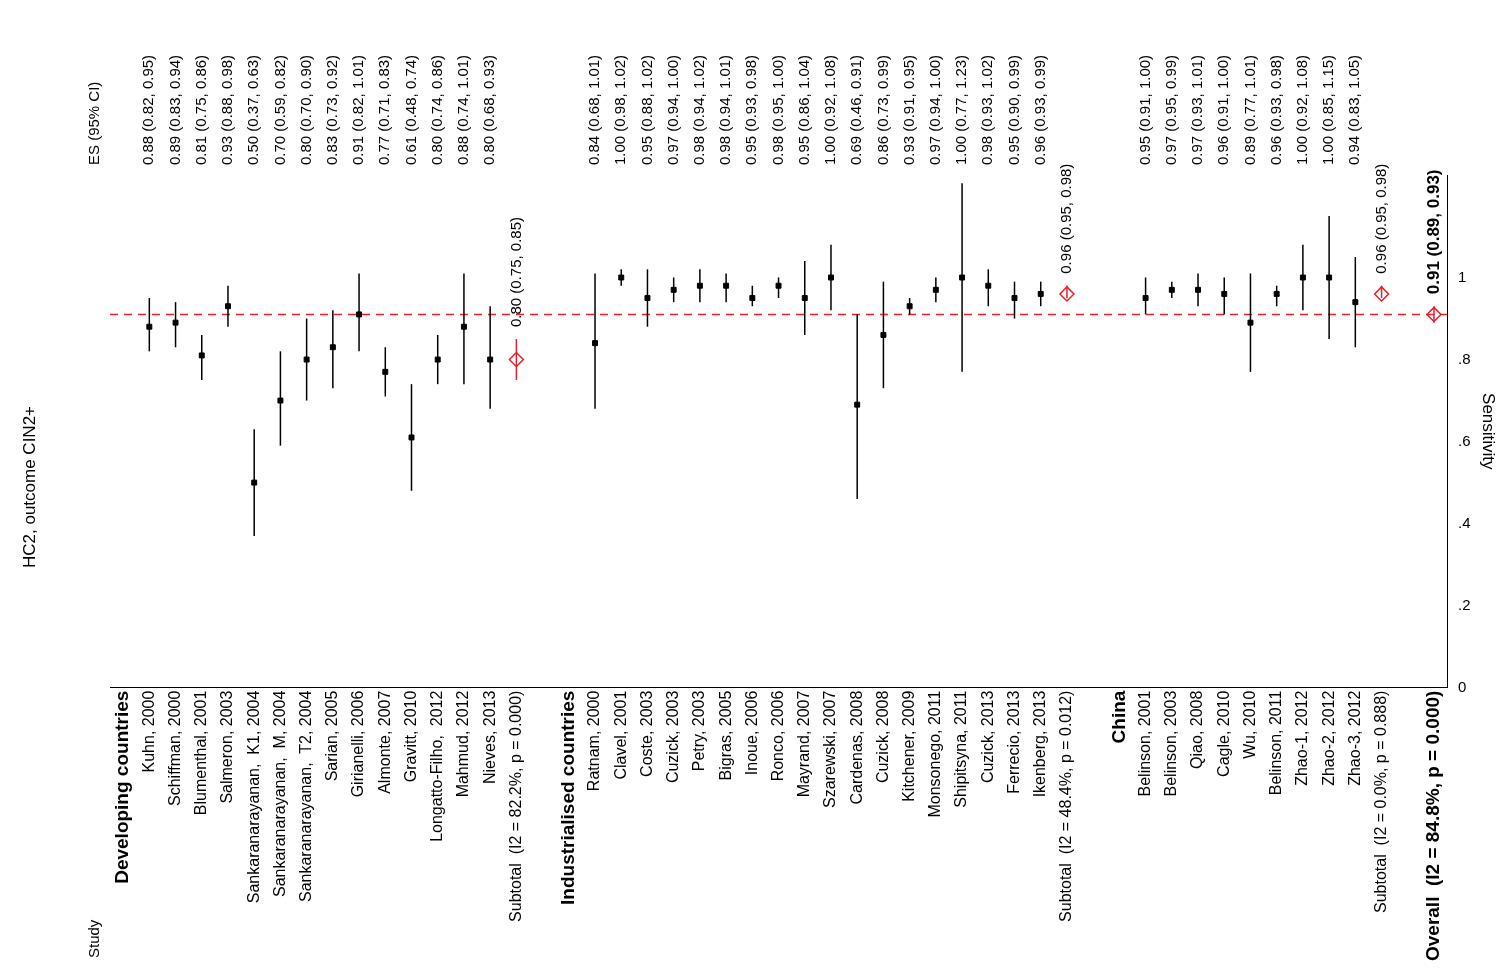 This screenshot has width=1512, height=974. I want to click on x-tick-label: Sarian, 2005, so click(332, 736).